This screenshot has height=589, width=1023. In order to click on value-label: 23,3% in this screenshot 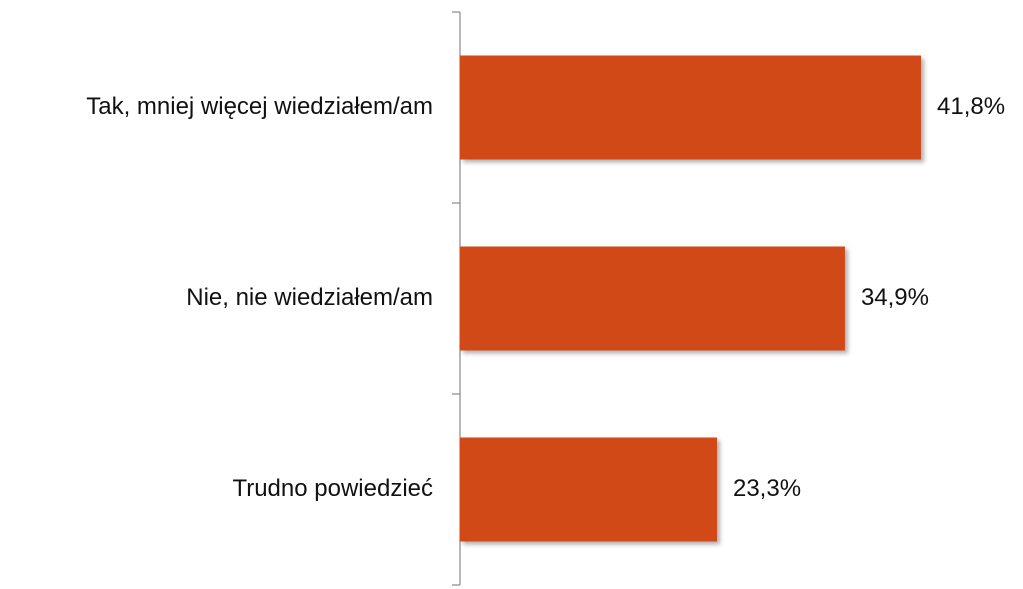, I will do `click(767, 488)`.